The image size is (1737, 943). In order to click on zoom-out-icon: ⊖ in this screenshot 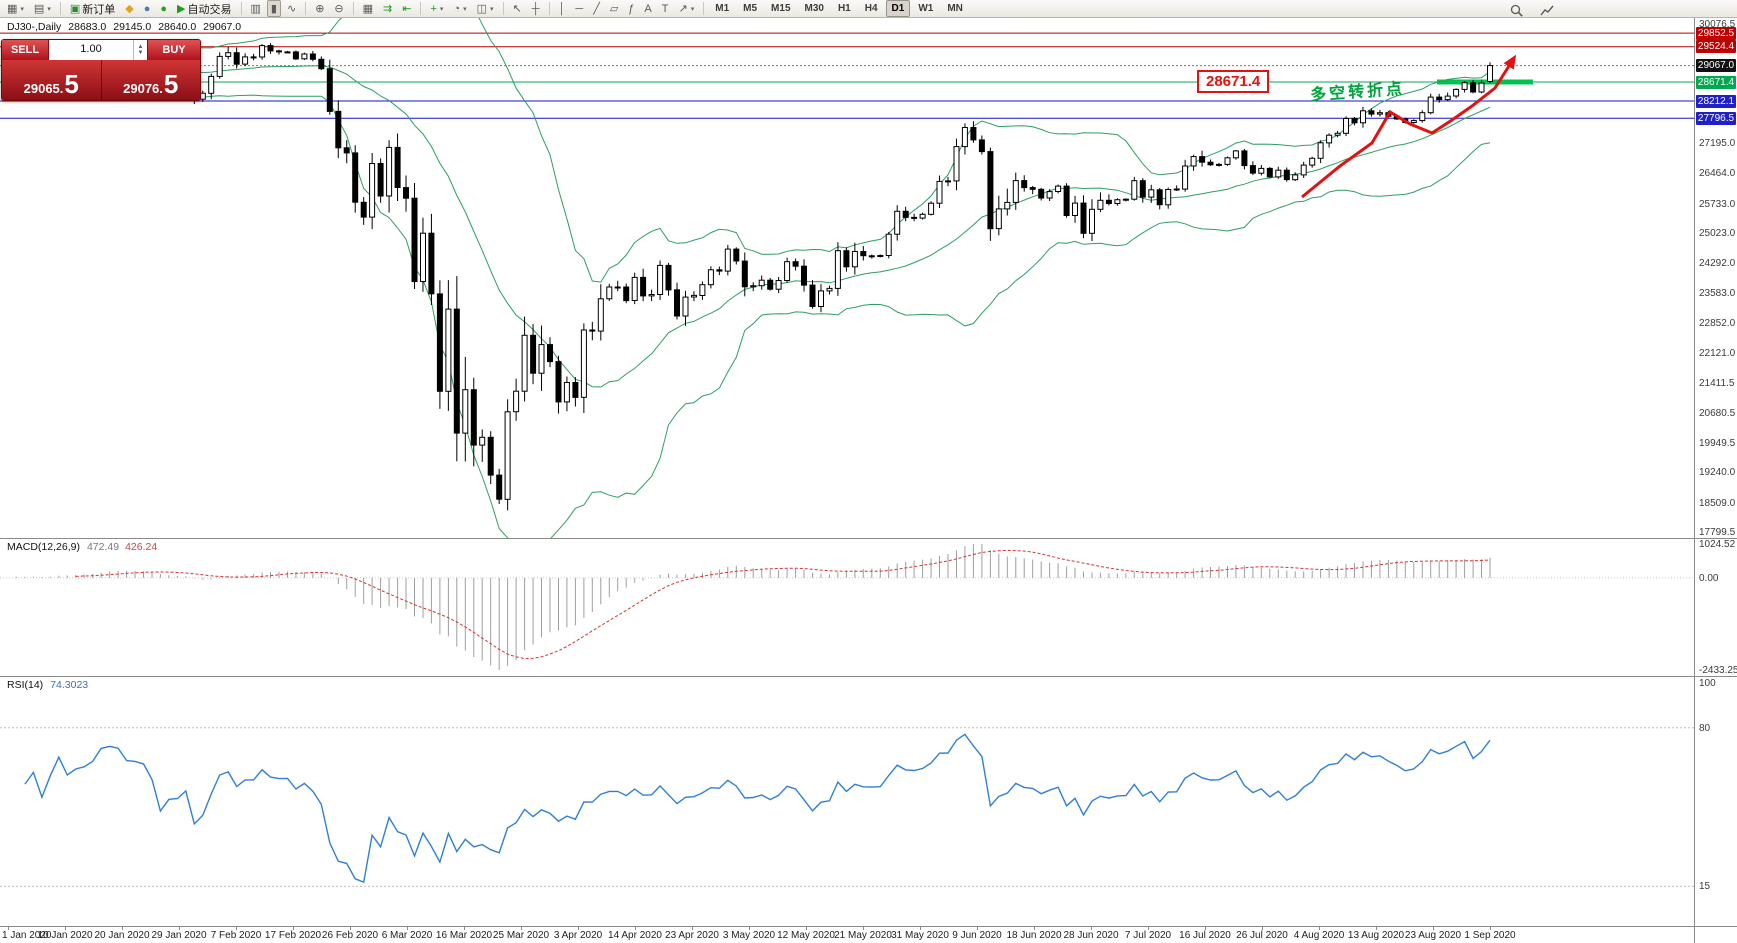, I will do `click(338, 8)`.